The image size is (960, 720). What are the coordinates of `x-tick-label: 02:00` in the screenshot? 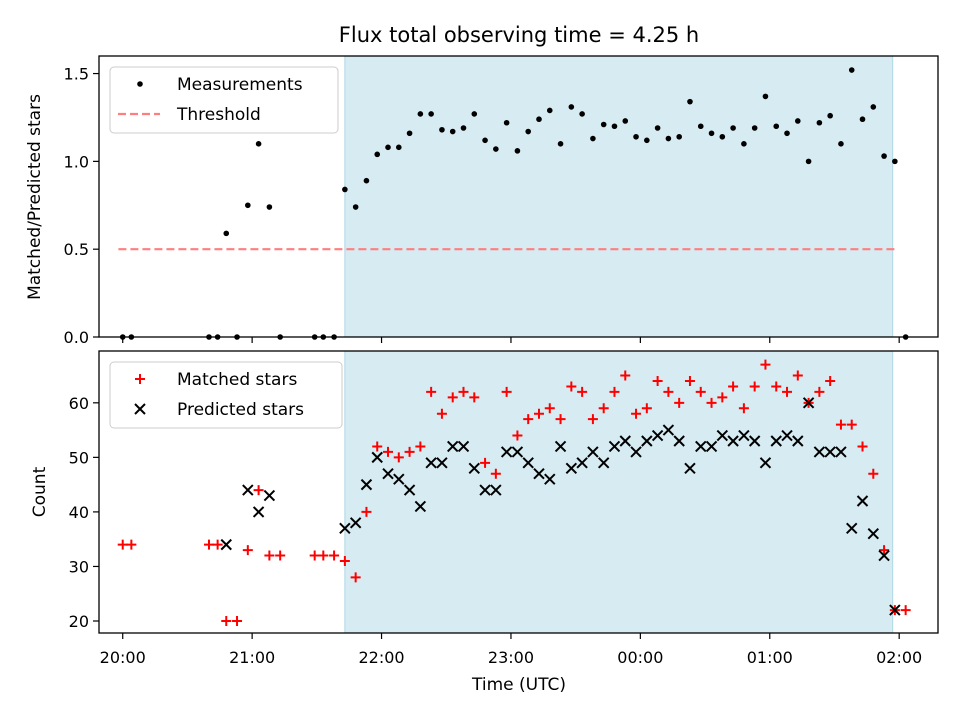 It's located at (899, 657).